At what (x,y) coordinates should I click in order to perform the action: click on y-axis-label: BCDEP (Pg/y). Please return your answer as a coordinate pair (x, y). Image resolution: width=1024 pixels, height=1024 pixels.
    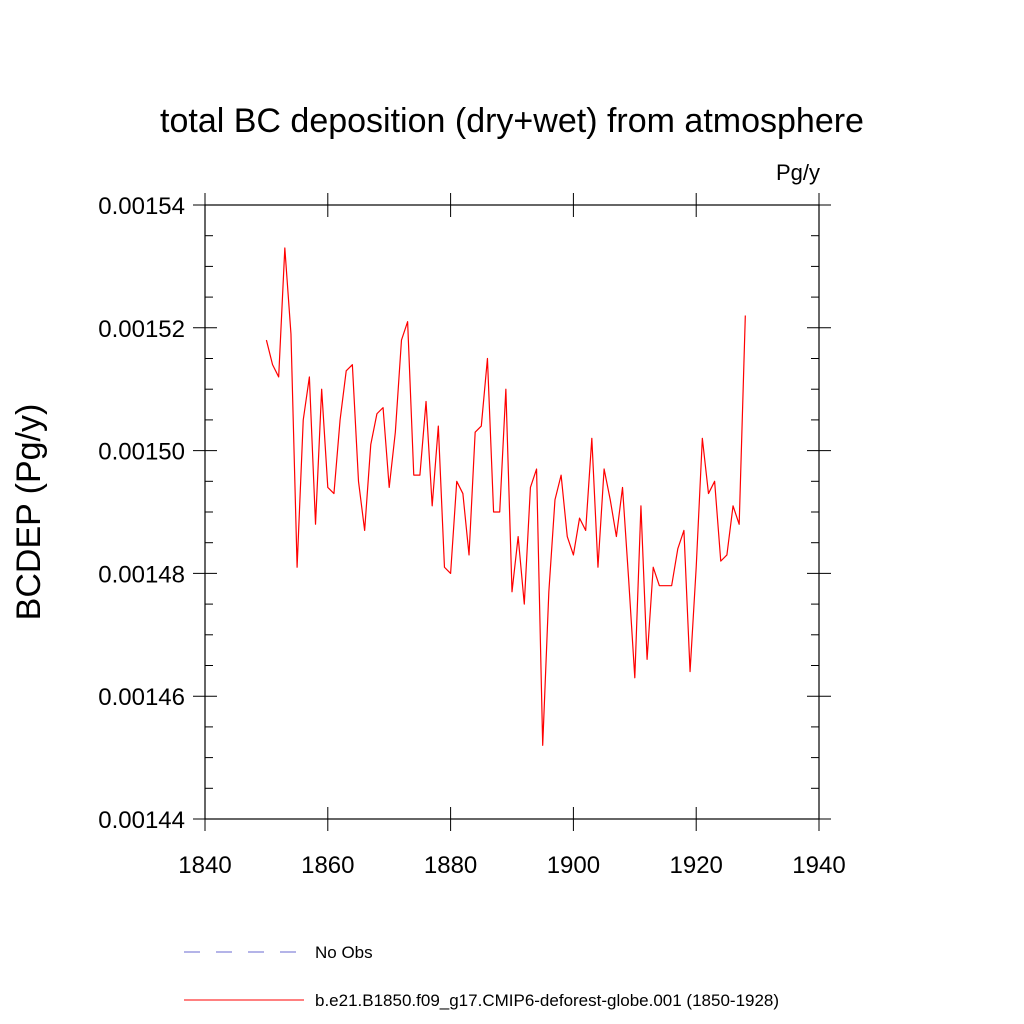
    Looking at the image, I should click on (29, 512).